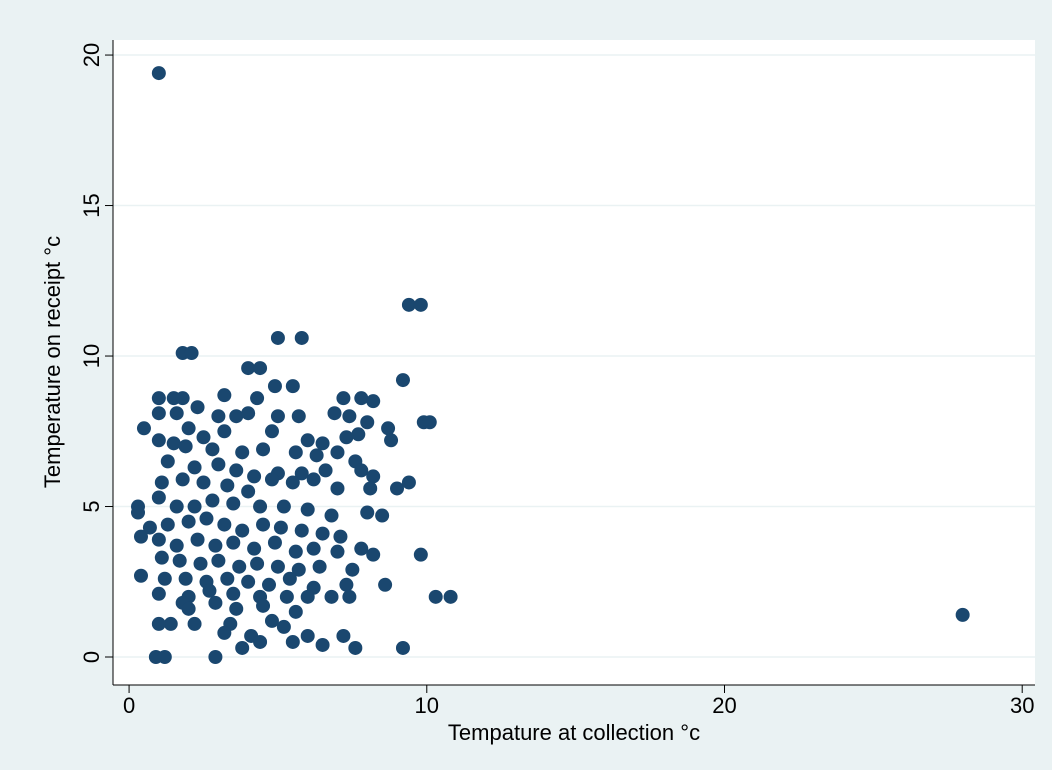 This screenshot has height=770, width=1052. Describe the element at coordinates (724, 705) in the screenshot. I see `x-tick-label: 20` at that location.